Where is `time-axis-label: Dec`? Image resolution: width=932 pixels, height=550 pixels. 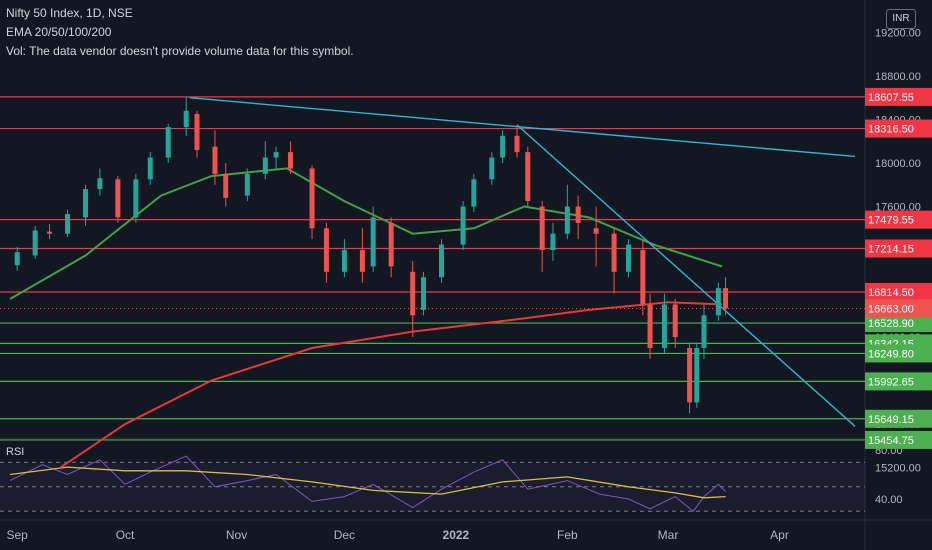 time-axis-label: Dec is located at coordinates (344, 535).